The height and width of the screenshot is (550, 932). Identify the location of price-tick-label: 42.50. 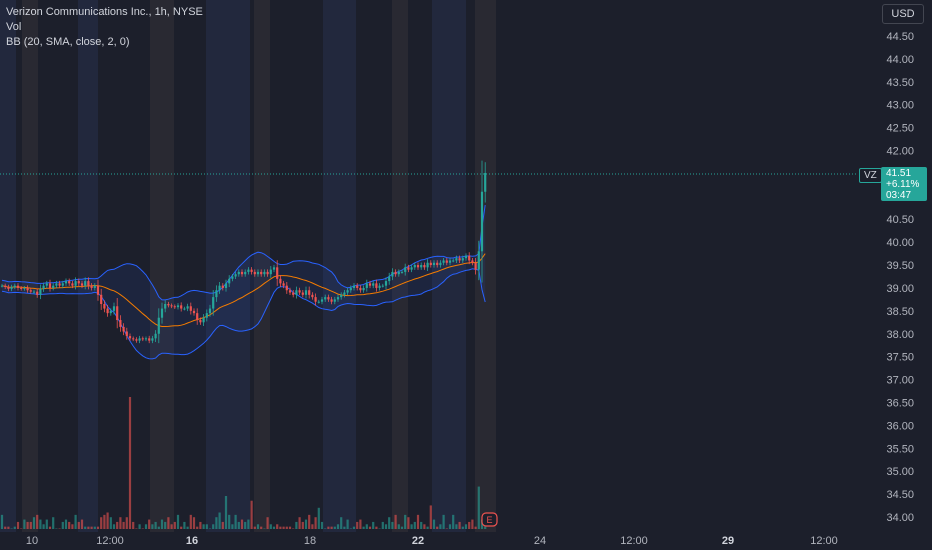
(900, 129).